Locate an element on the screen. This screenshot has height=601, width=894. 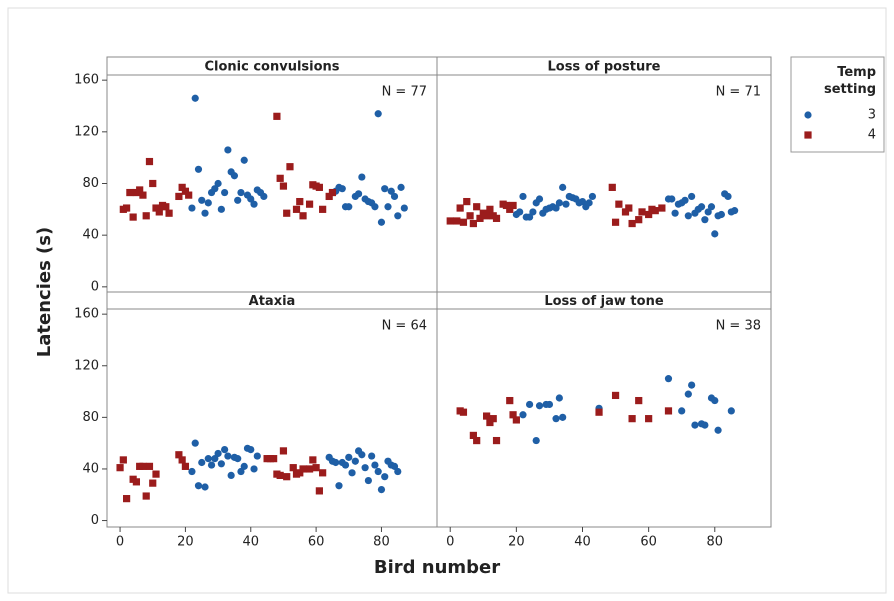
annotation: N = 38 is located at coordinates (738, 326).